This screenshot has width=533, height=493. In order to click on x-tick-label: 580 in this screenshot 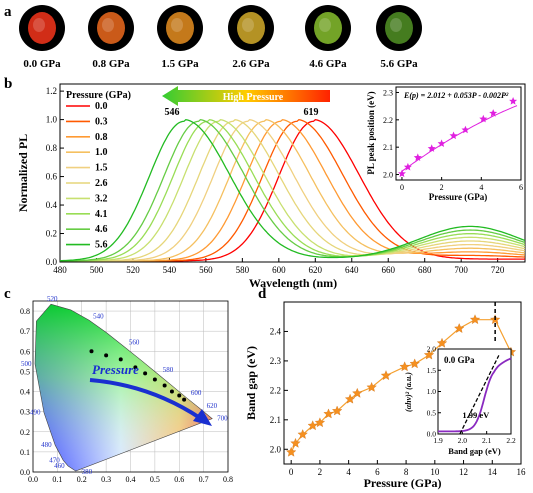, I will do `click(243, 270)`.